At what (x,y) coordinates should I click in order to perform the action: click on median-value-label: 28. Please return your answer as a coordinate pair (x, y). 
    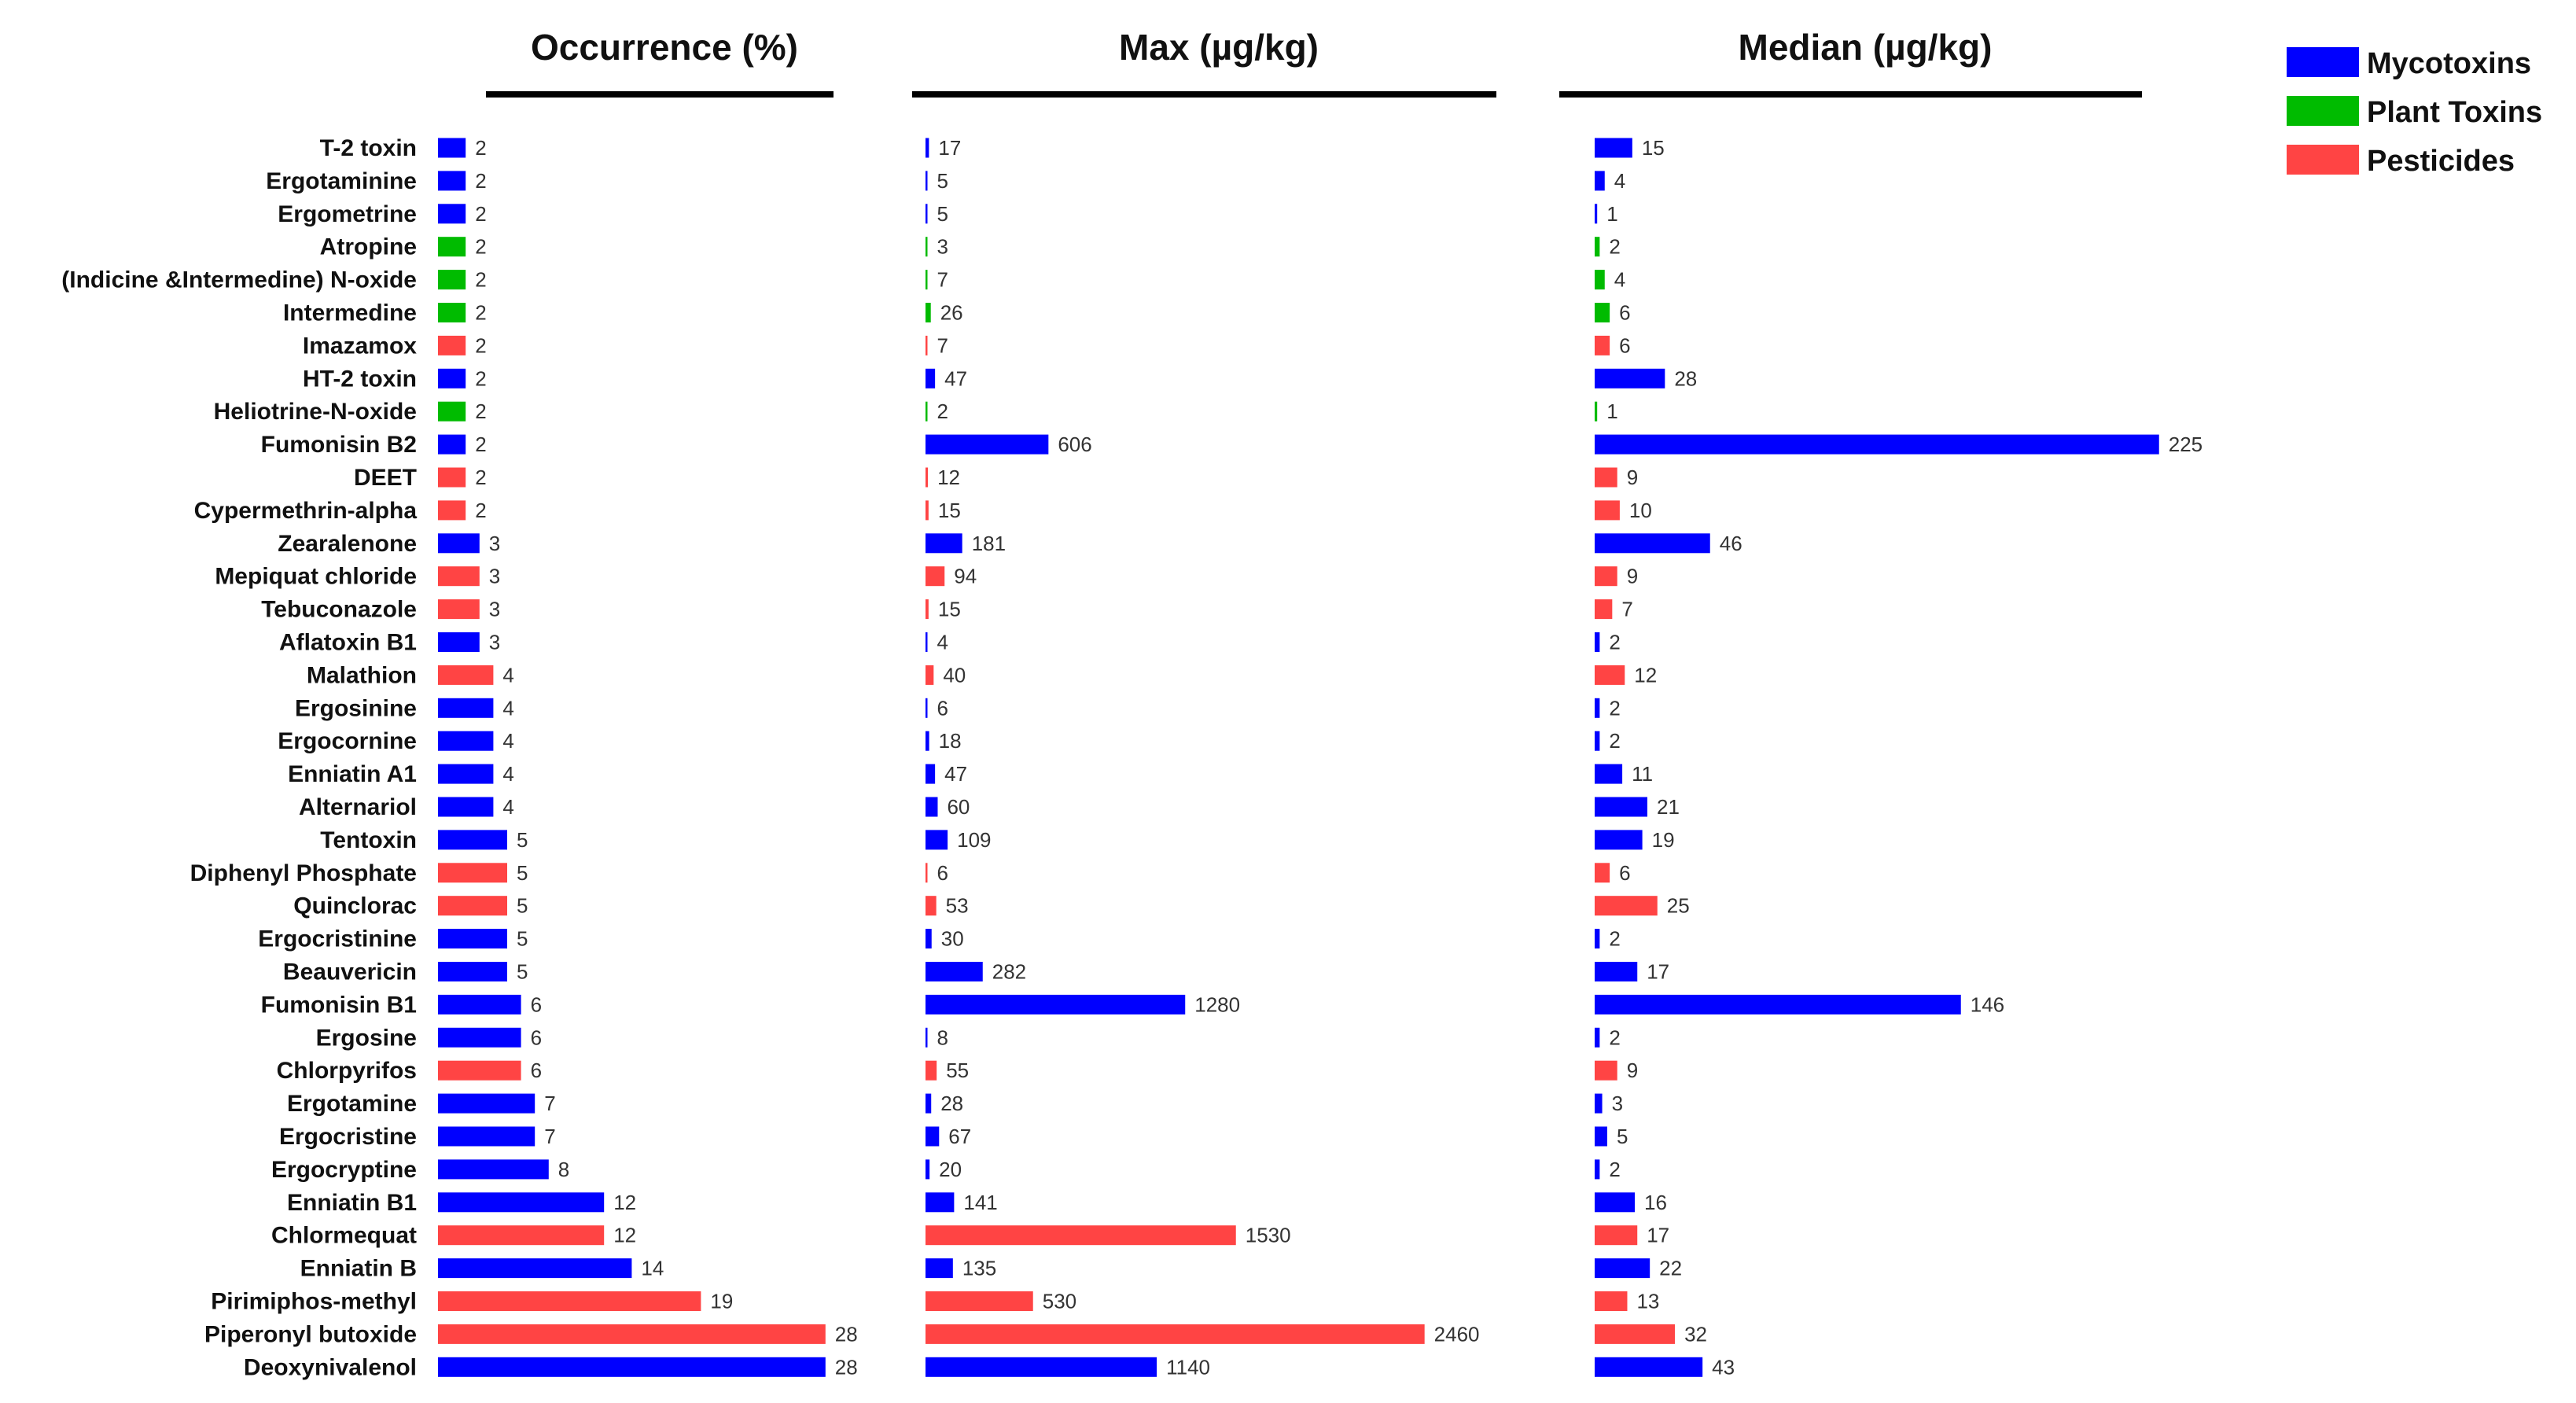
    Looking at the image, I should click on (1686, 378).